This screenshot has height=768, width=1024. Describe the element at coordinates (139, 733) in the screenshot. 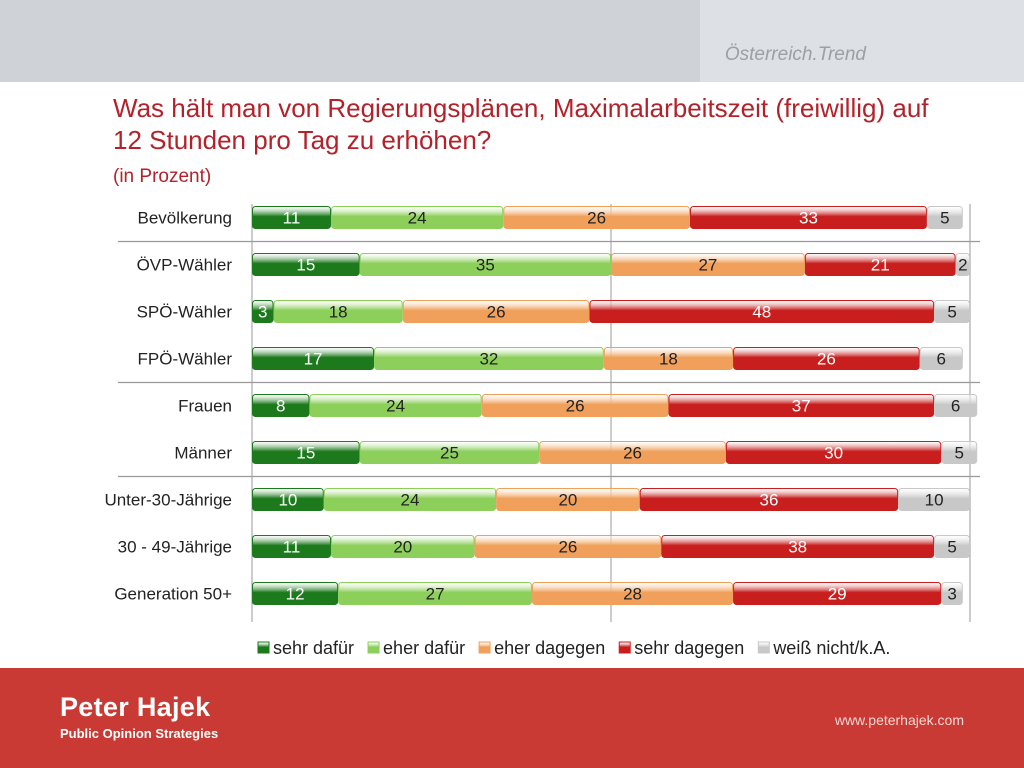

I see `company-tagline: Public Opinion Strategies` at that location.